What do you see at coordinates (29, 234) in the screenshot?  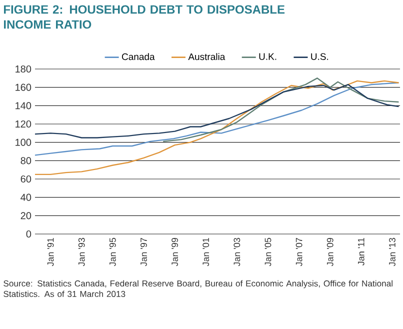 I see `y-tick-label: 0` at bounding box center [29, 234].